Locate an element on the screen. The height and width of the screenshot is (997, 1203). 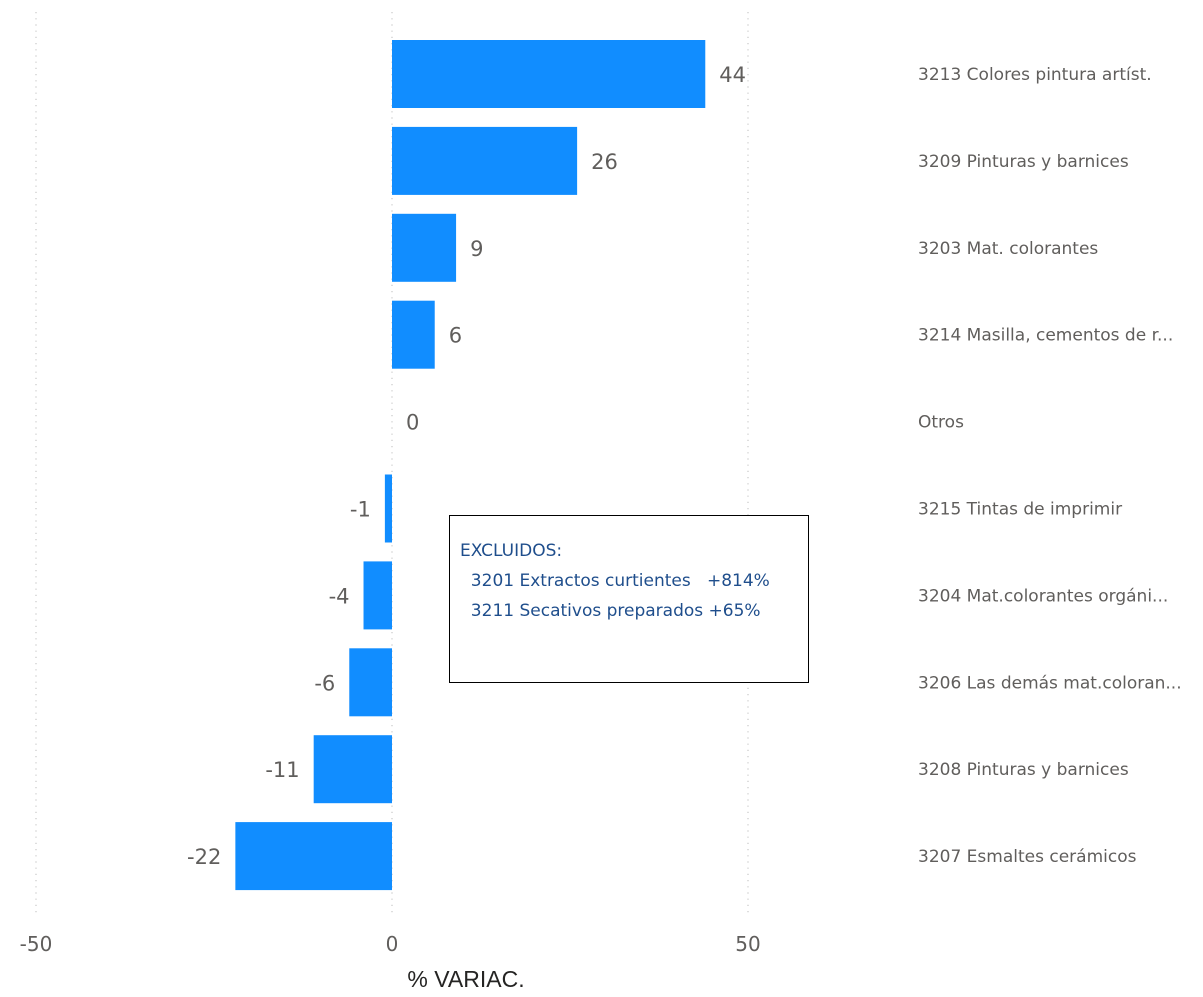
category-label: 3203 Mat. colorantes is located at coordinates (1008, 249).